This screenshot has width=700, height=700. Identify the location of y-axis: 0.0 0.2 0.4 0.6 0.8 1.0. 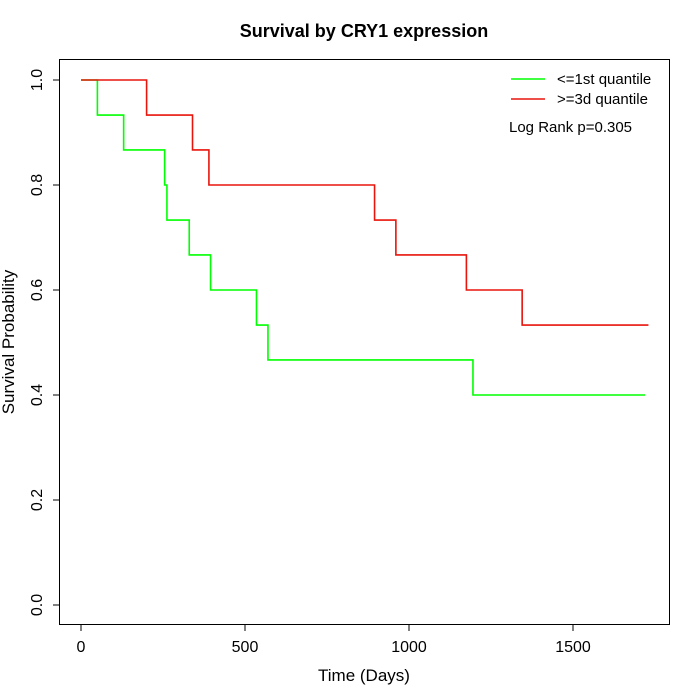
(44, 342).